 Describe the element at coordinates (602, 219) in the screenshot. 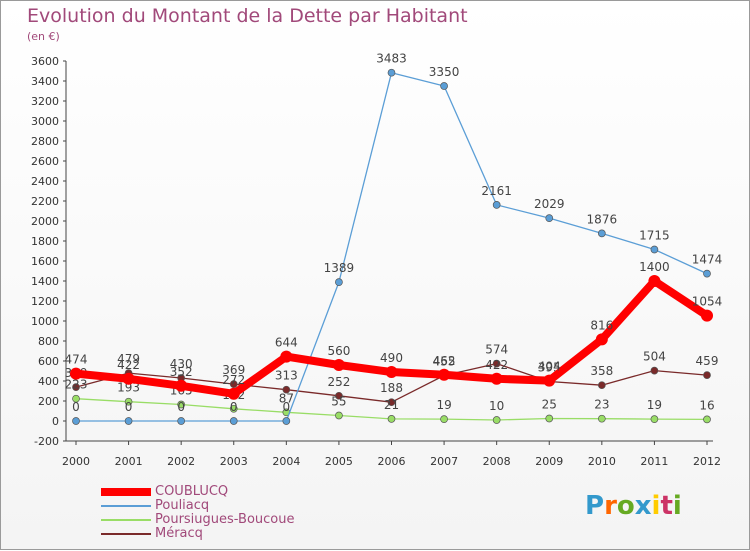

I see `data-label: 1876` at that location.